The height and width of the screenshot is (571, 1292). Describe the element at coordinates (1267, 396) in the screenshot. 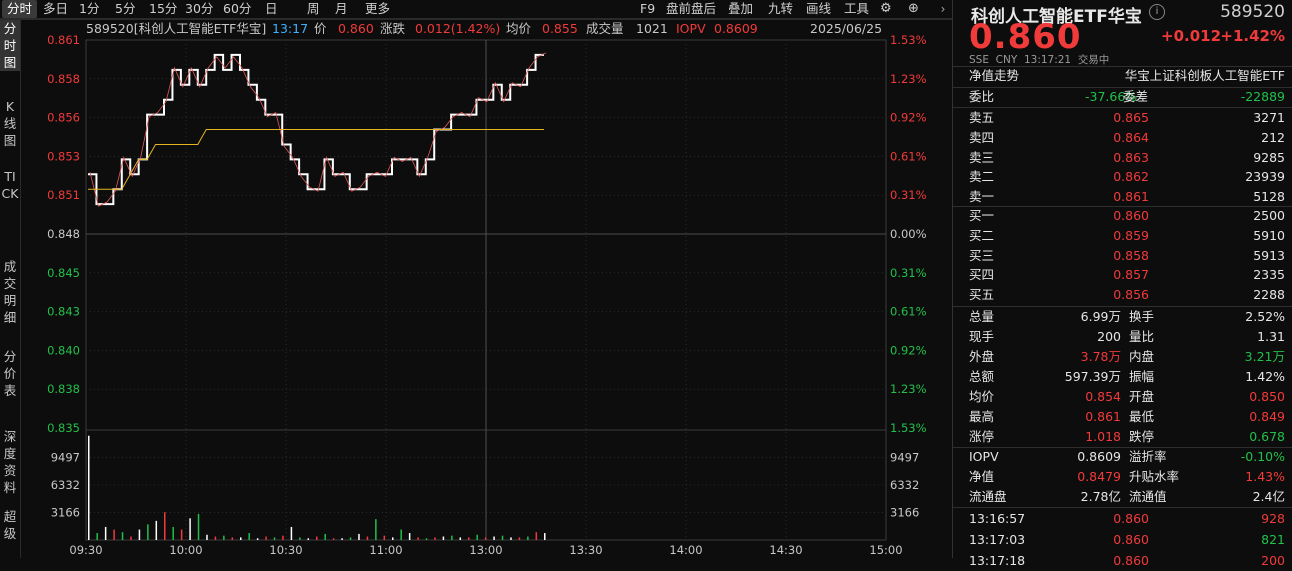

I see `stat-value: 0.850` at that location.